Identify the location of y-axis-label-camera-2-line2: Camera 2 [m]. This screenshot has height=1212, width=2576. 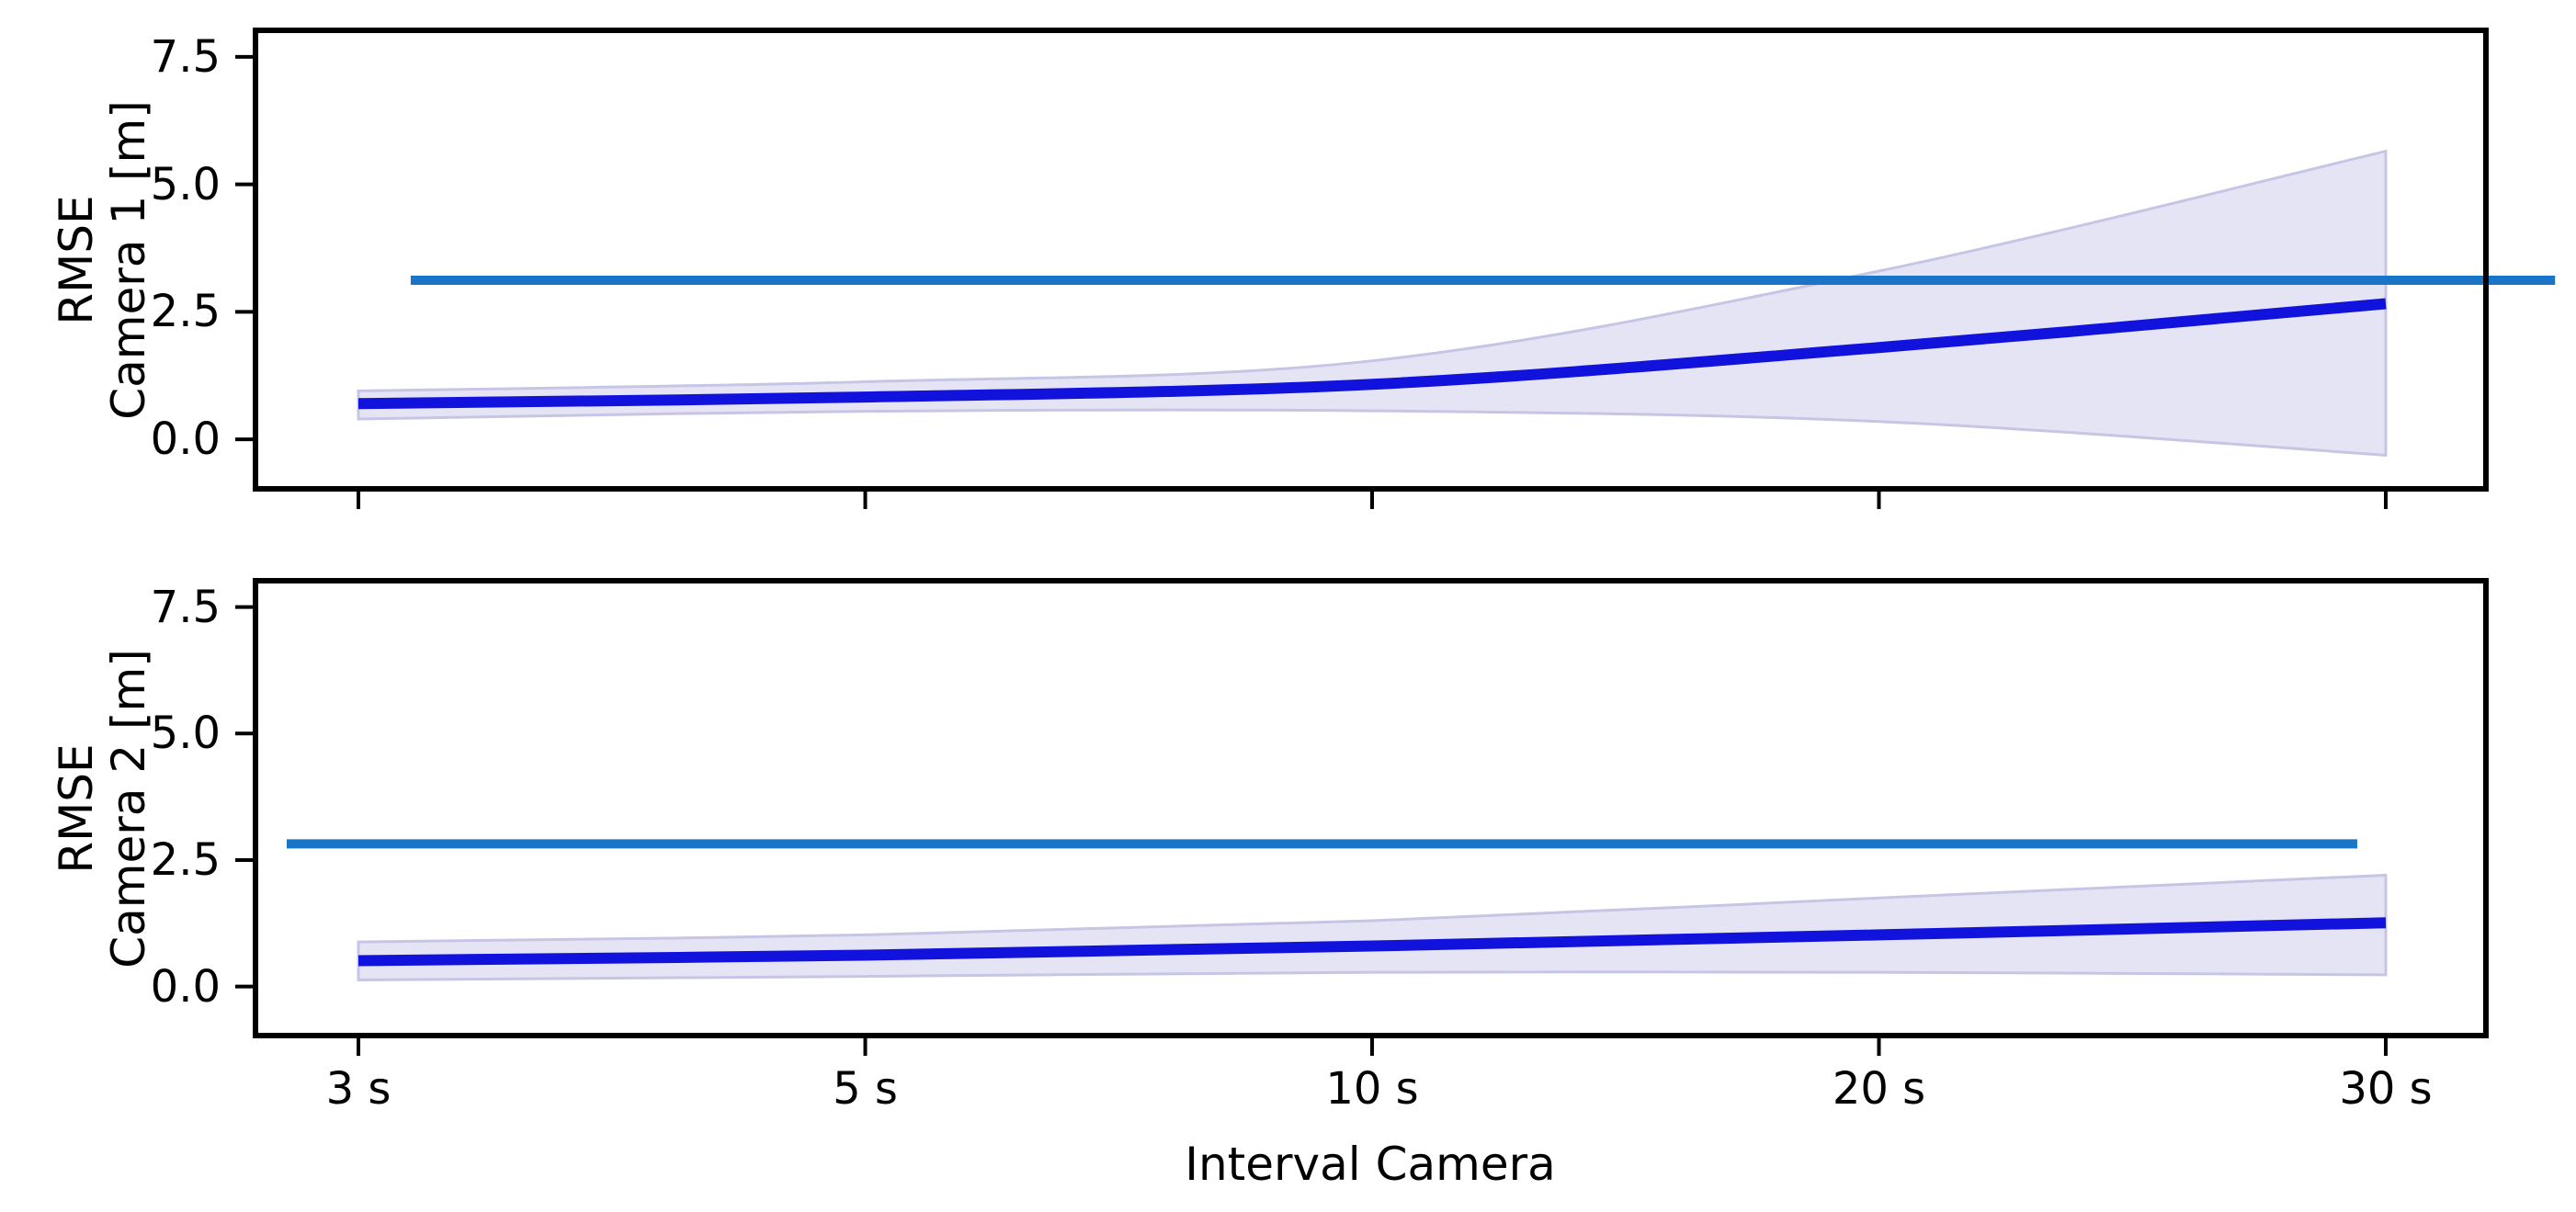
(128, 808).